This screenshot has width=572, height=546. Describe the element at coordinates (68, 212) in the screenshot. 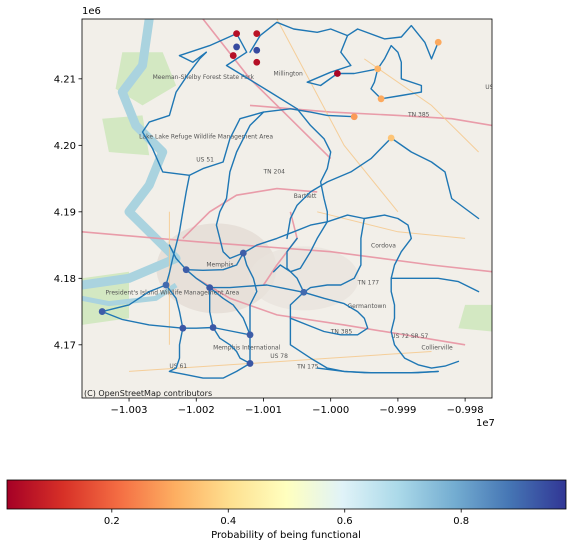

I see `y-axis: 4.17 4.18 4.19 4.20 4.21` at that location.